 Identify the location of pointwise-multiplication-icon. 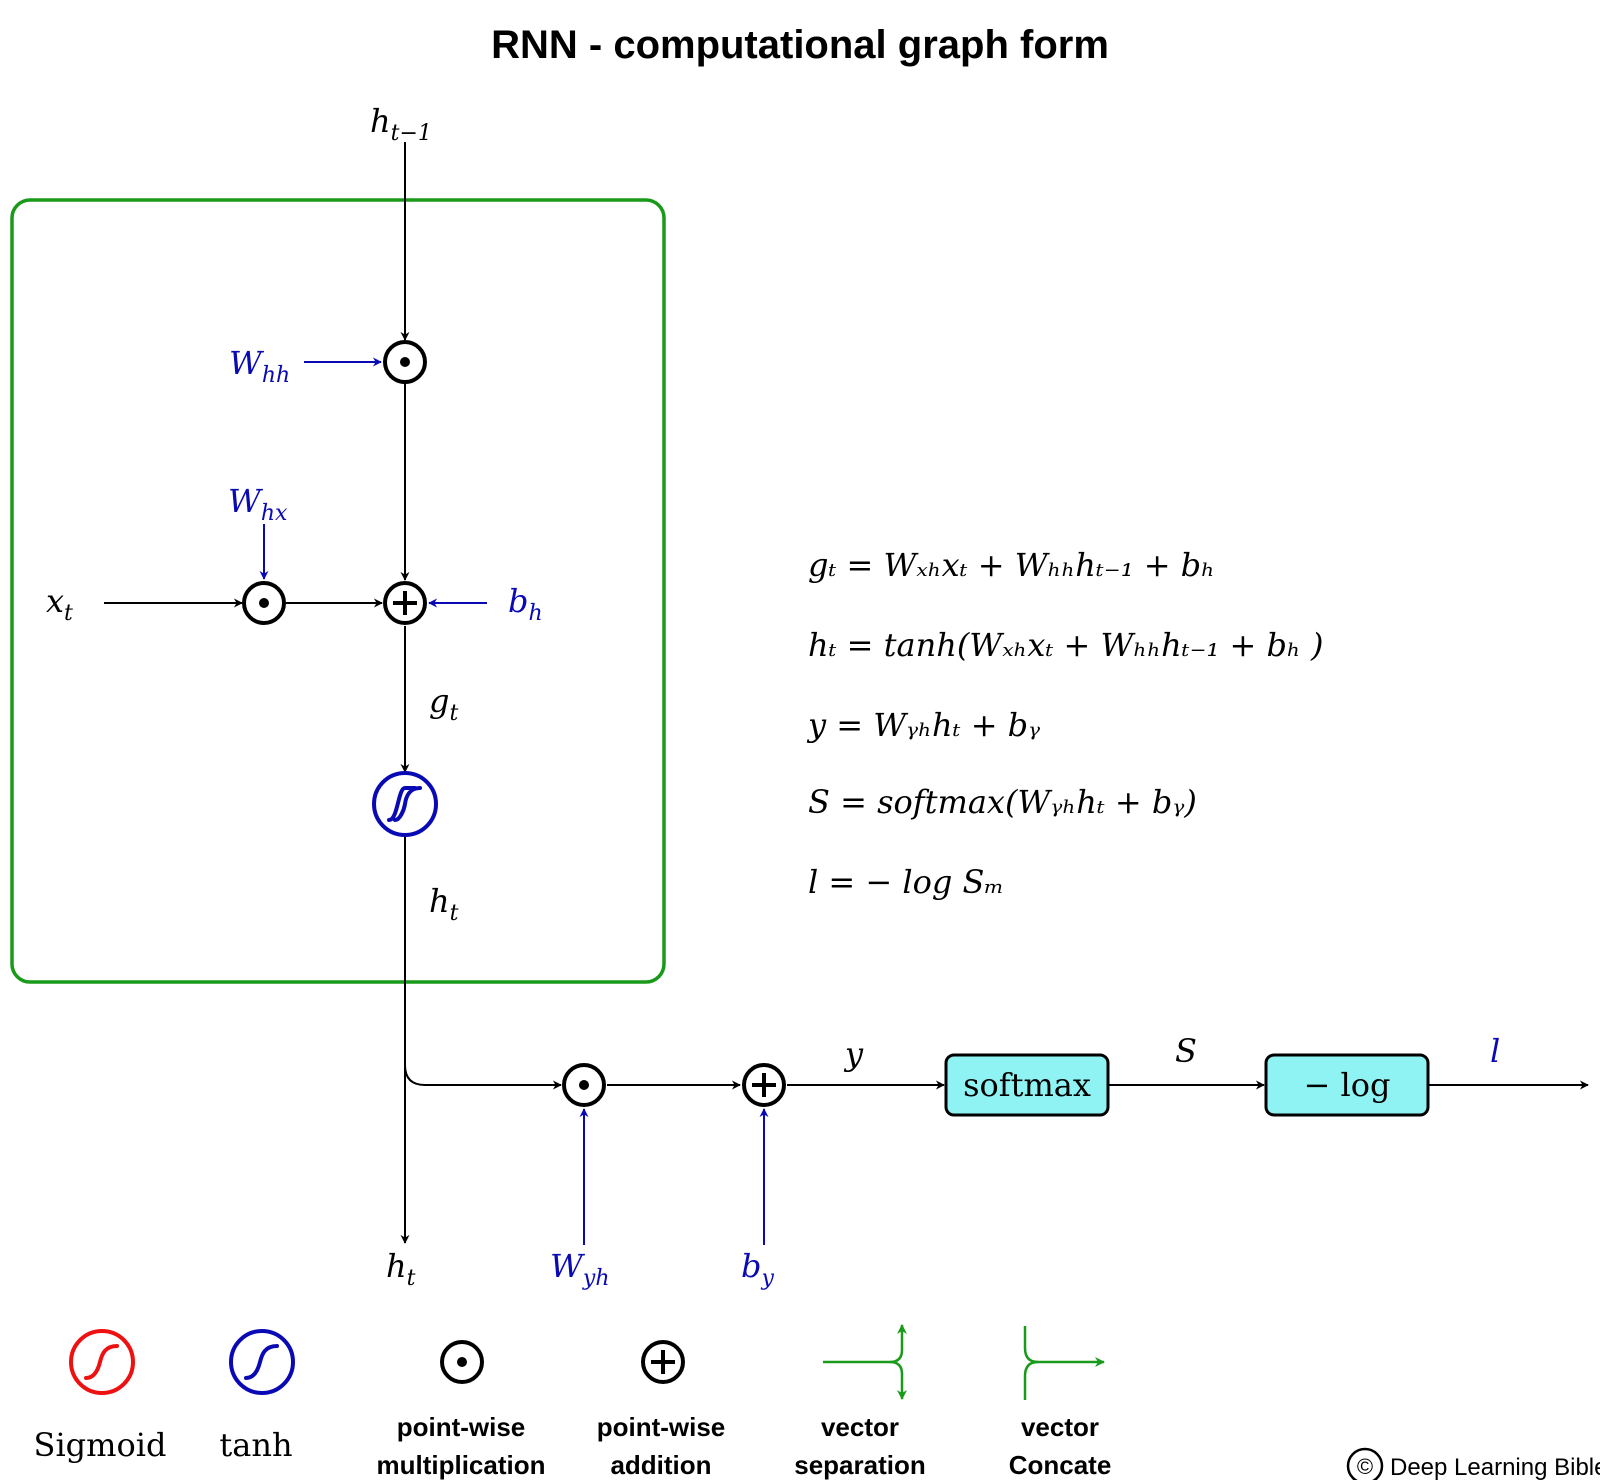
(462, 1362).